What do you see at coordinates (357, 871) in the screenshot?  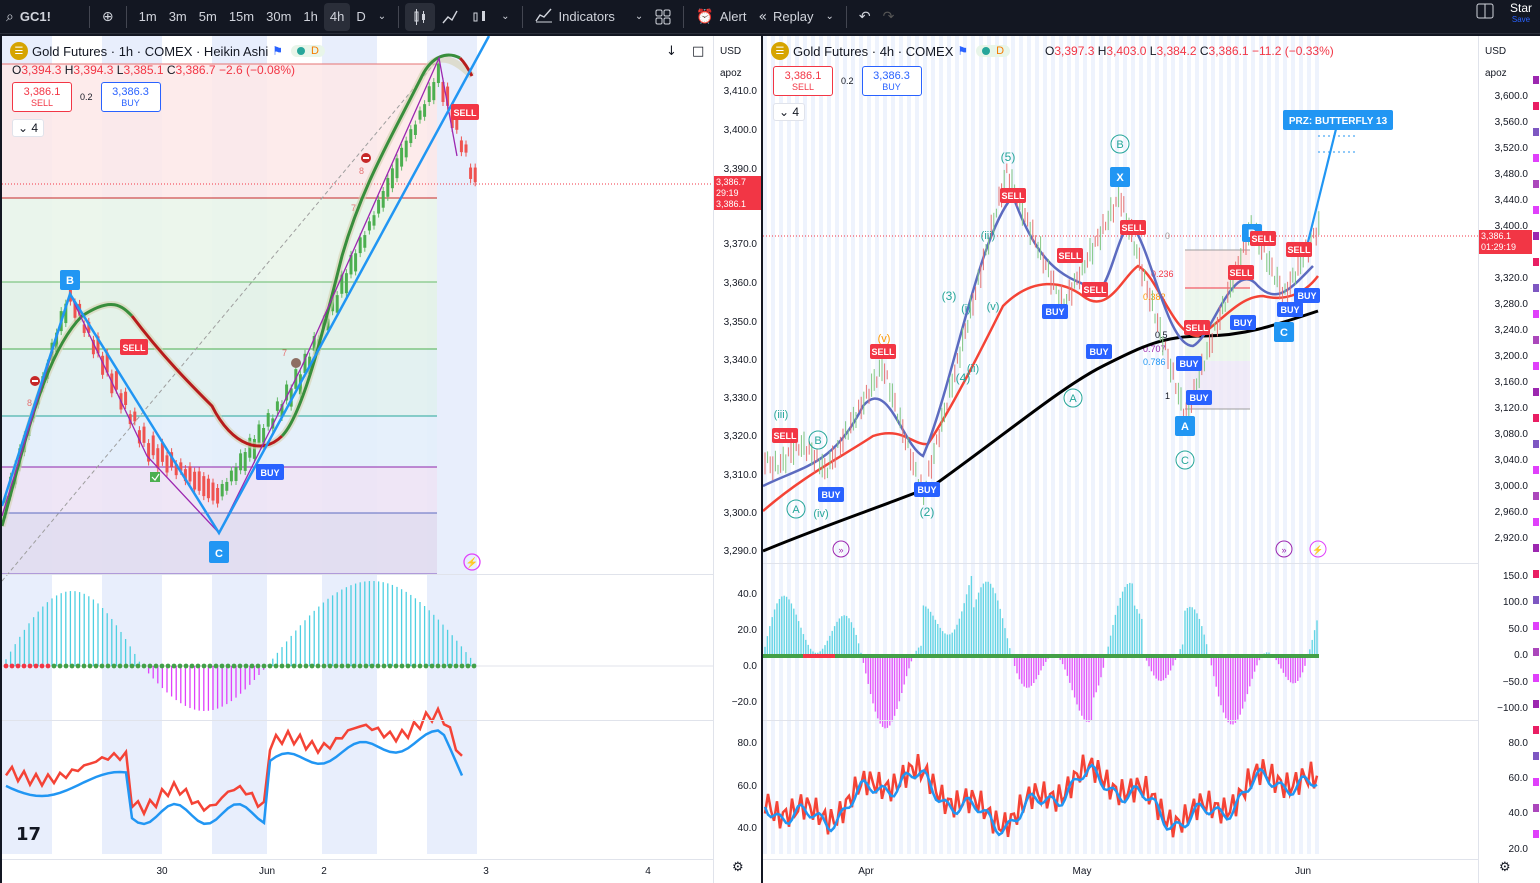 I see `left-time-axis: 30 Jun 2 3 4` at bounding box center [357, 871].